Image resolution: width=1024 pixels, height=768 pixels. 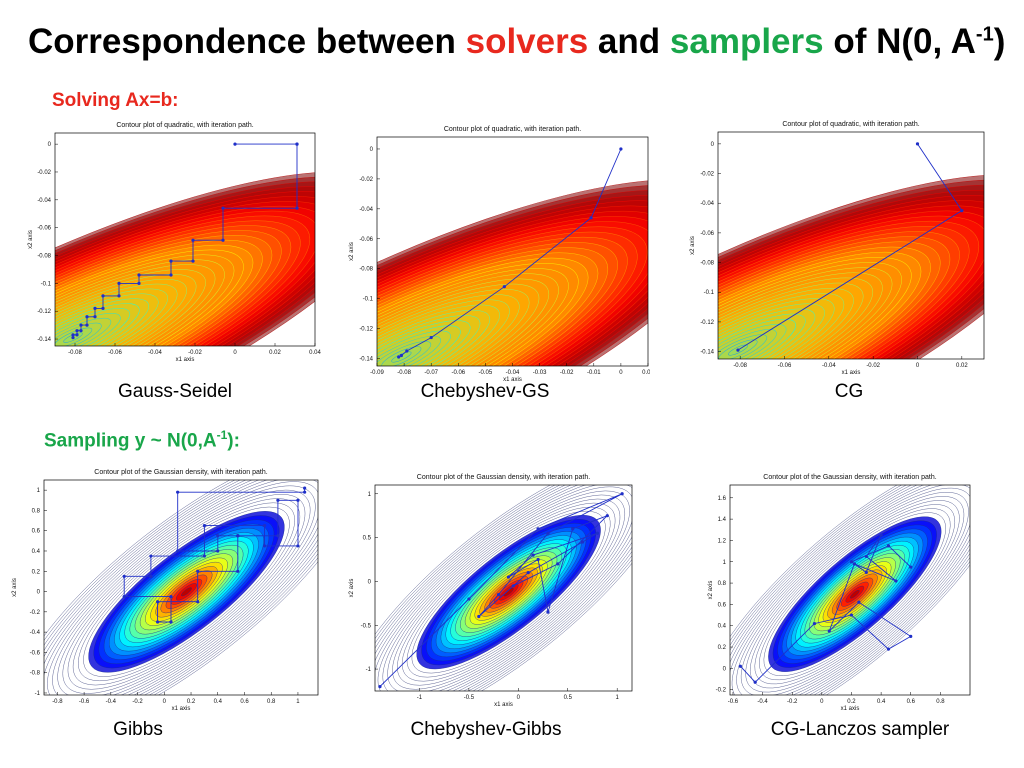 What do you see at coordinates (233, 441) in the screenshot?
I see `sampling-suffix: ):` at bounding box center [233, 441].